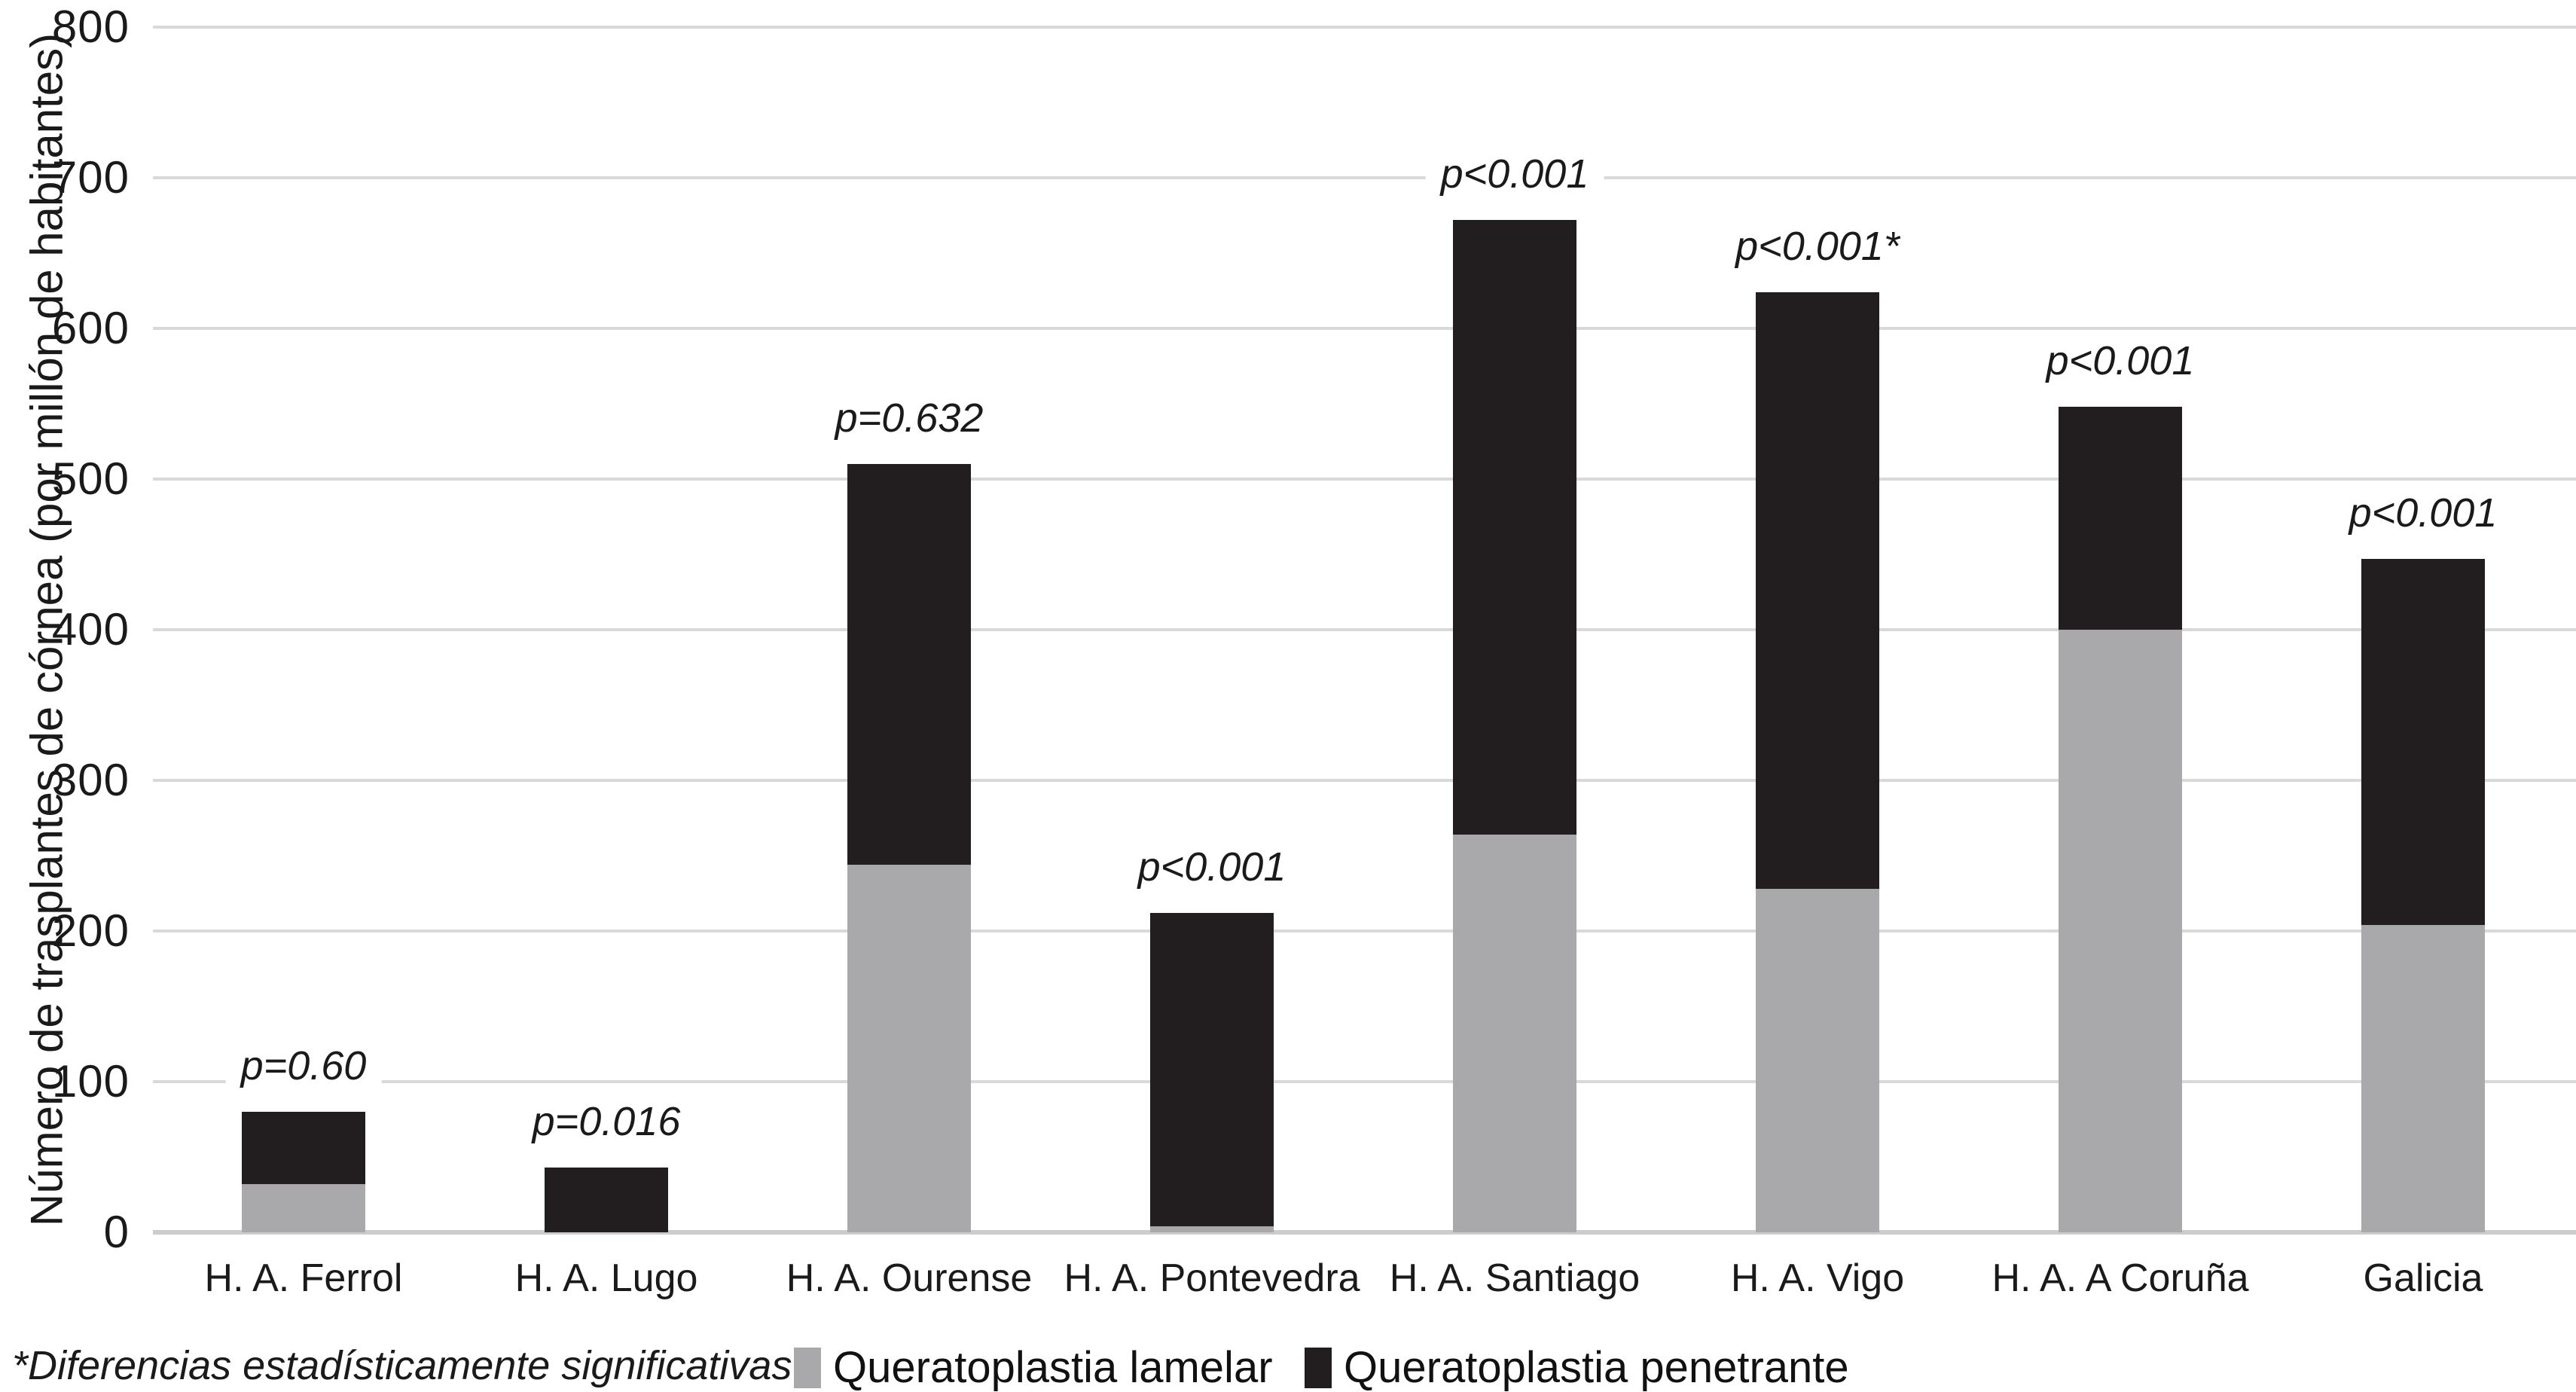  Describe the element at coordinates (909, 418) in the screenshot. I see `p-value-label-3: p=0.632` at that location.